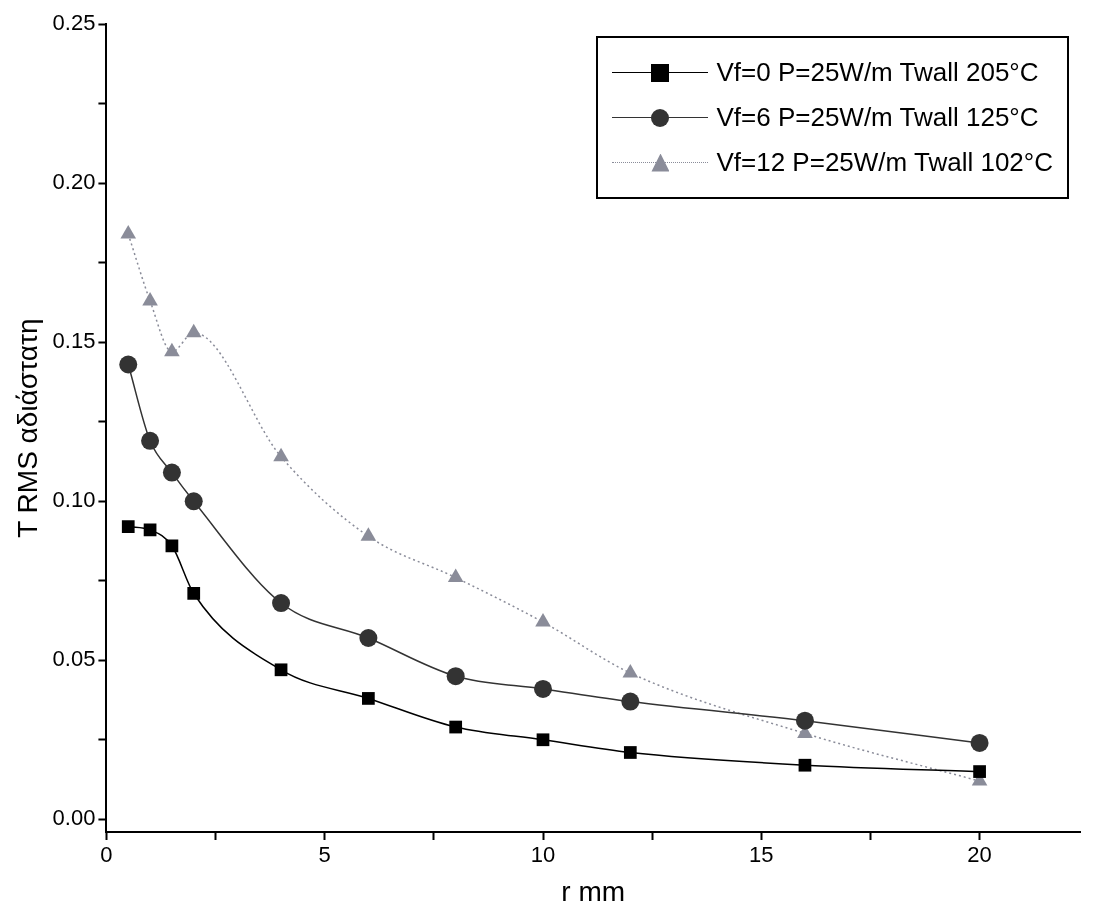 This screenshot has height=922, width=1097. What do you see at coordinates (877, 72) in the screenshot?
I see `legend-label: Vf=0 P=25W/m Twall 205°C` at bounding box center [877, 72].